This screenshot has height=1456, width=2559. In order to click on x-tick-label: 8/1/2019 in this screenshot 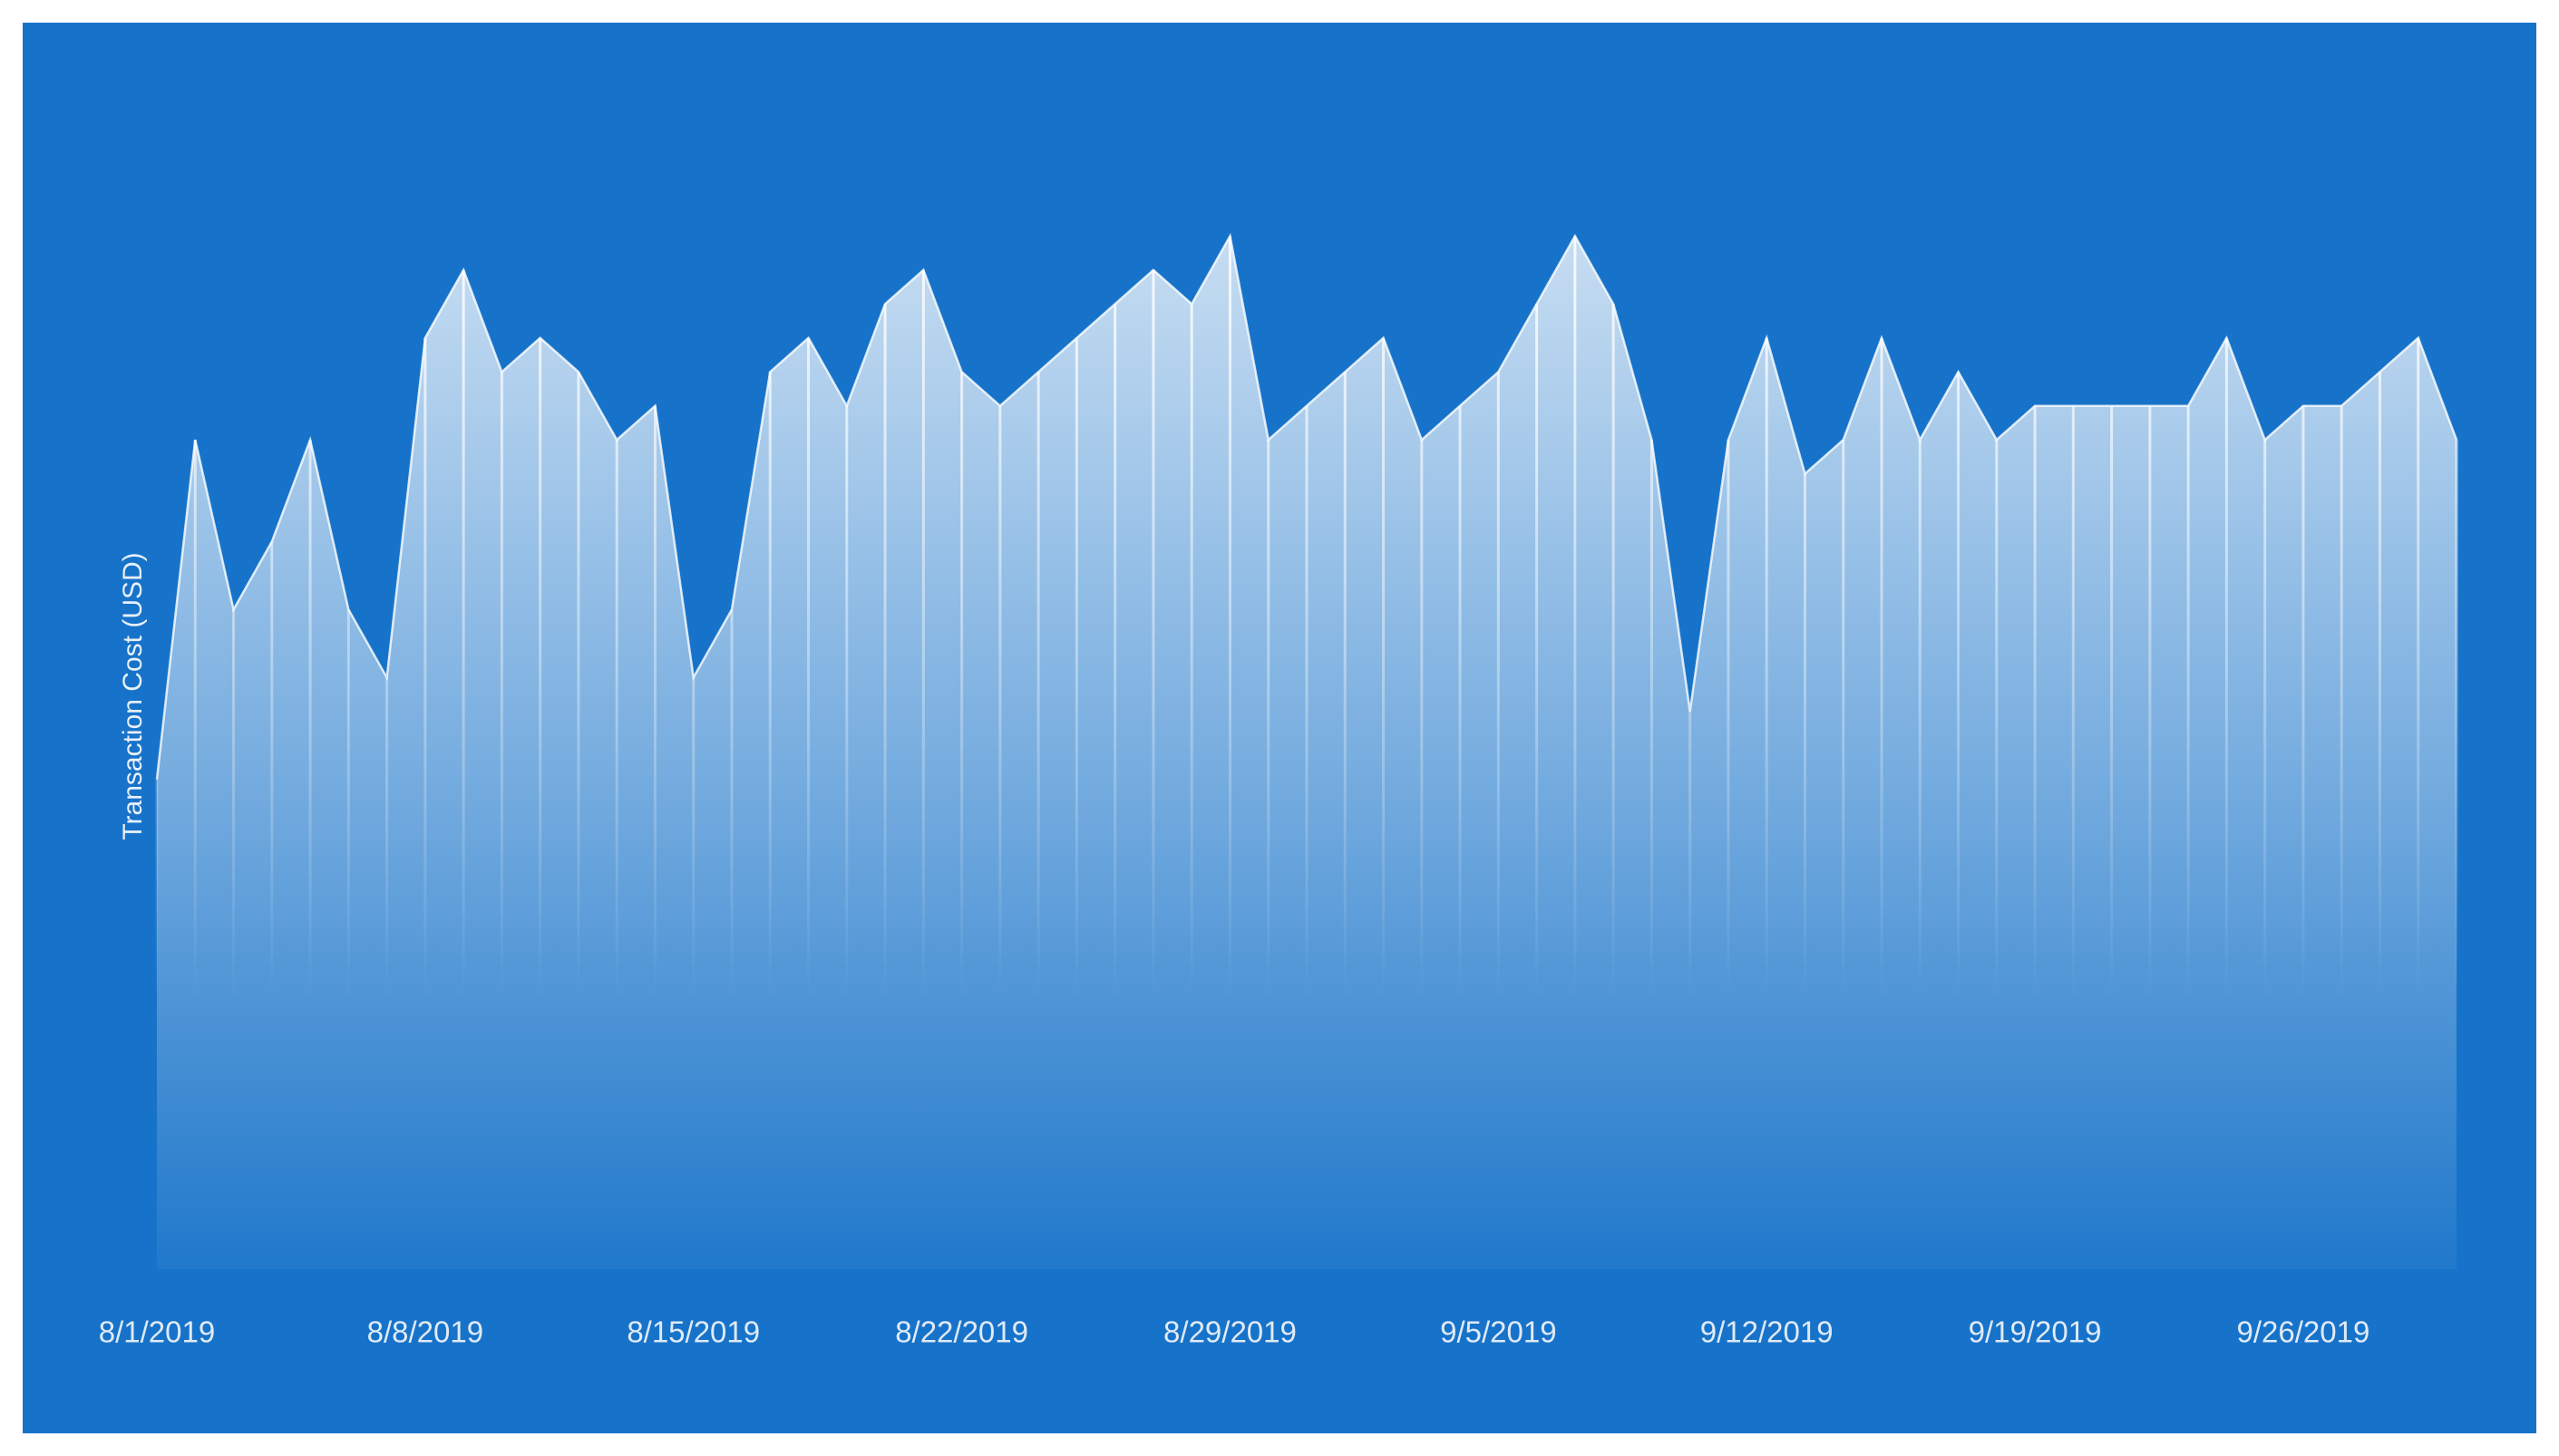, I will do `click(157, 1332)`.